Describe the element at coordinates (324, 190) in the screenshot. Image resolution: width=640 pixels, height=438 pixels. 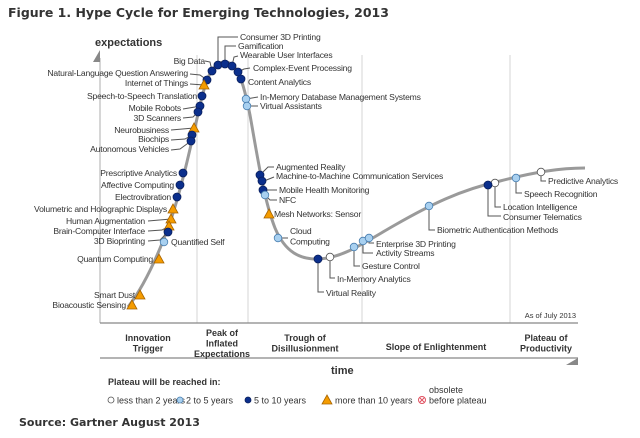
I see `technology-label: Mobile Health Monitoring` at that location.